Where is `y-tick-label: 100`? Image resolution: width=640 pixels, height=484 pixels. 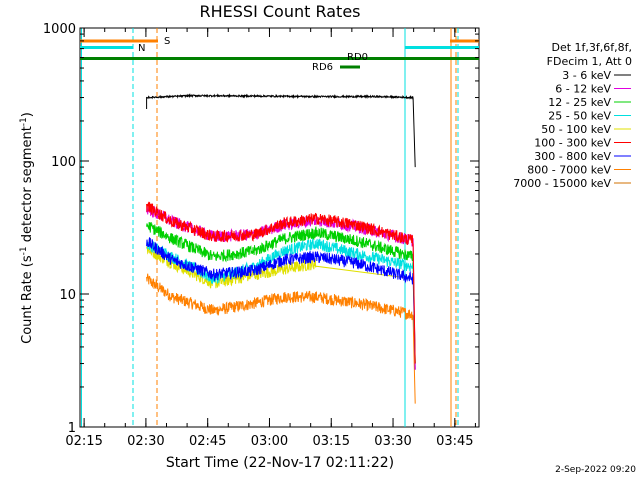
y-tick-label: 100 is located at coordinates (63, 162).